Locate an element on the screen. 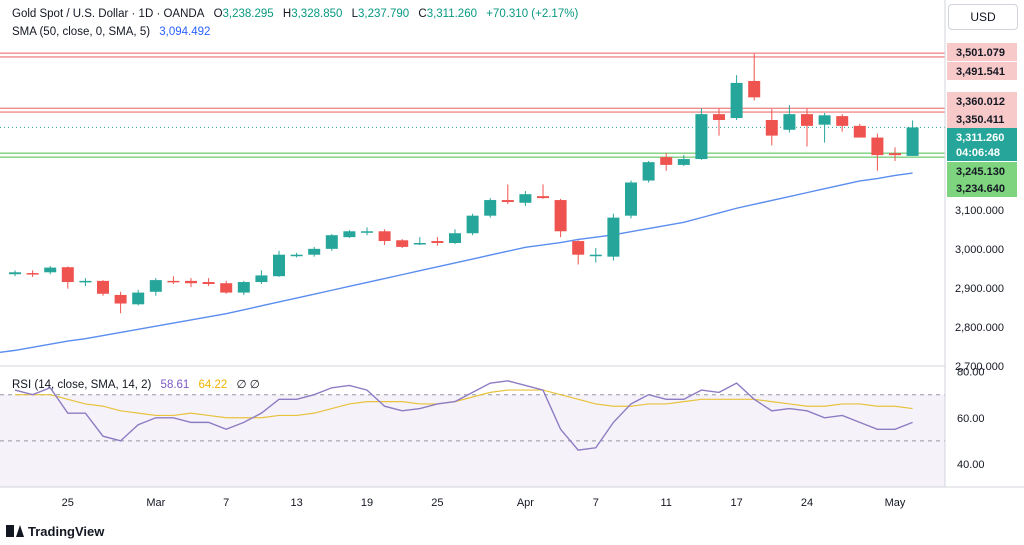 The height and width of the screenshot is (545, 1024). ohlc-close: C3,311.260 is located at coordinates (447, 14).